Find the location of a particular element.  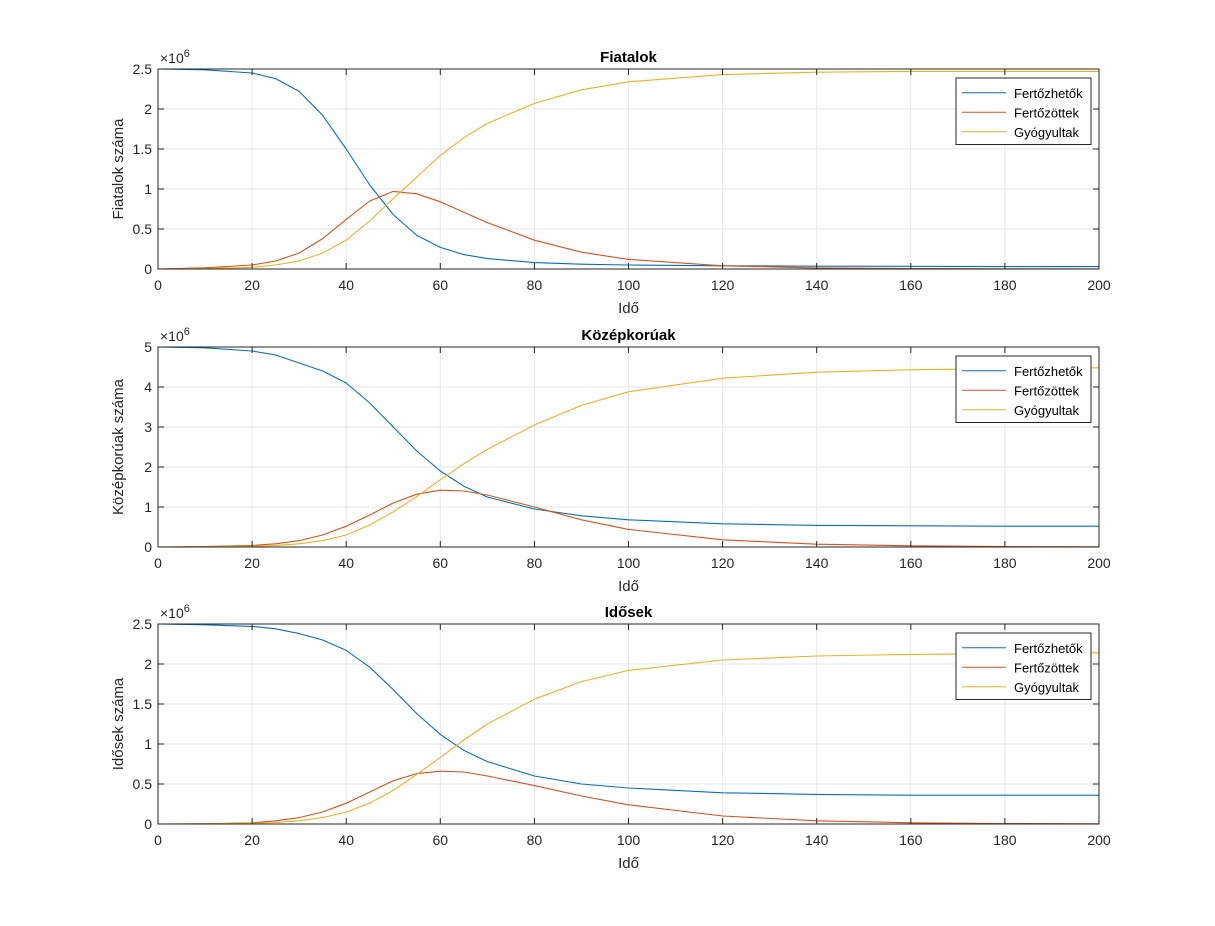

y-axis-label: Fiatalok száma is located at coordinates (118, 169).